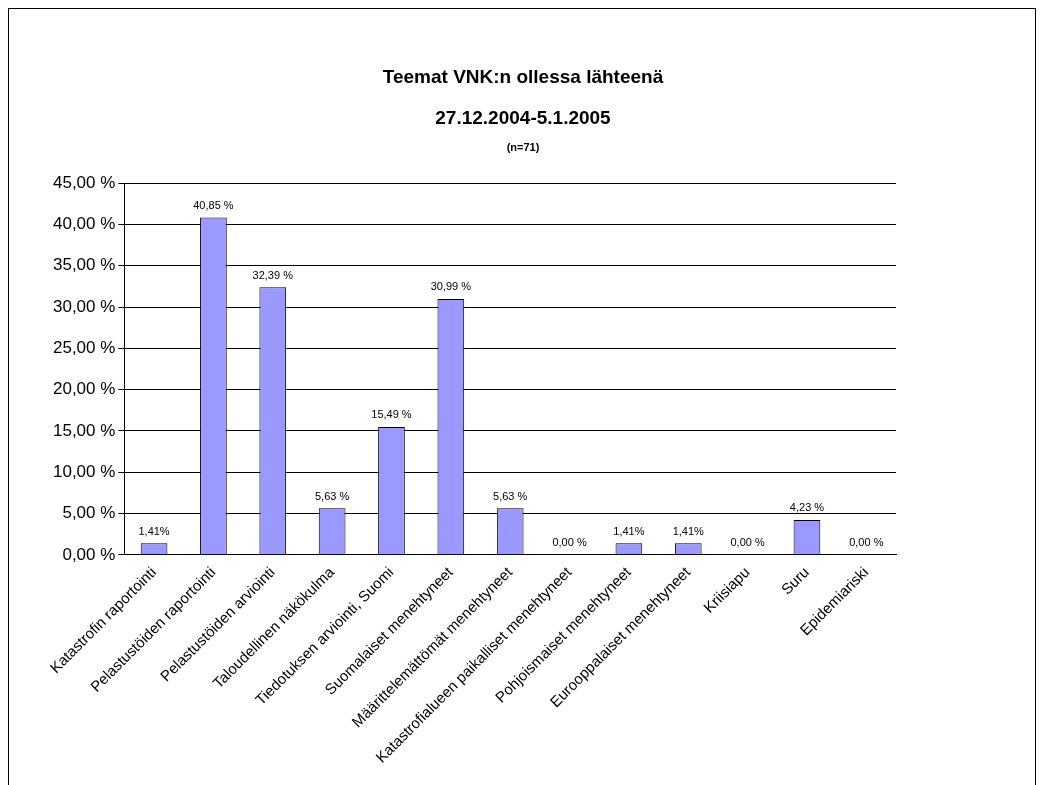 This screenshot has width=1046, height=785. What do you see at coordinates (84, 471) in the screenshot?
I see `y-tick-label: 10,00 %` at bounding box center [84, 471].